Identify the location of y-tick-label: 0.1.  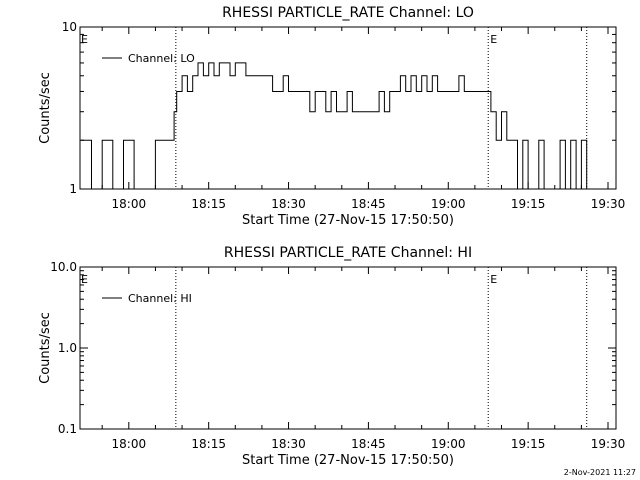
(67, 429).